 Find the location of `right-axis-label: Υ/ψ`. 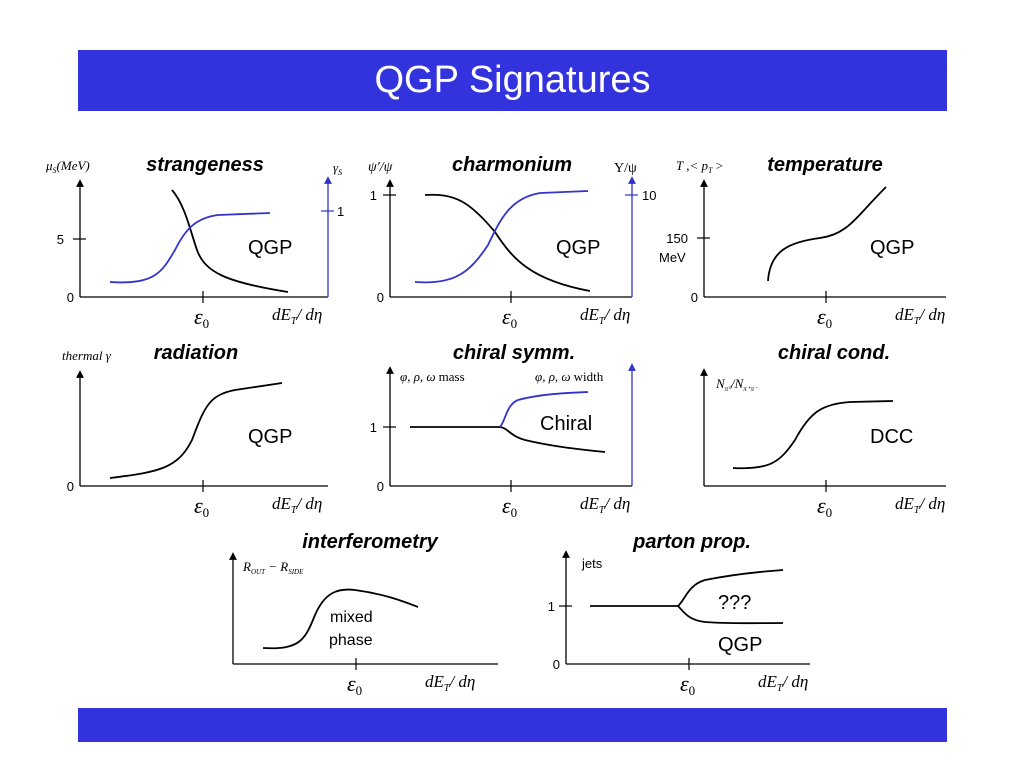

right-axis-label: Υ/ψ is located at coordinates (625, 168).